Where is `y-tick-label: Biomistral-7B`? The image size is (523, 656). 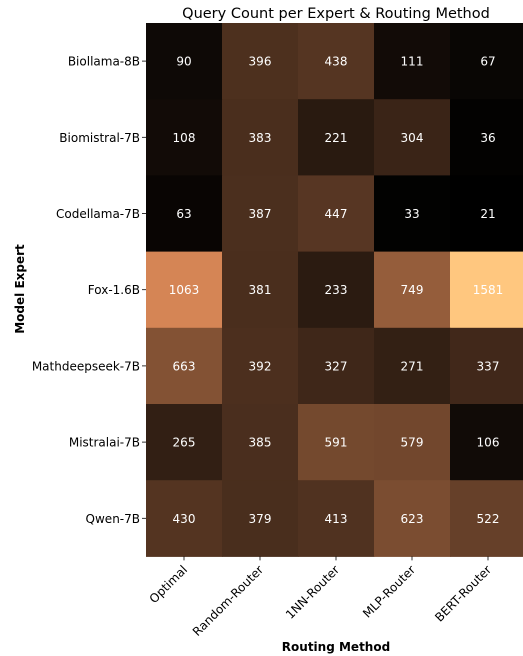 y-tick-label: Biomistral-7B is located at coordinates (99, 138).